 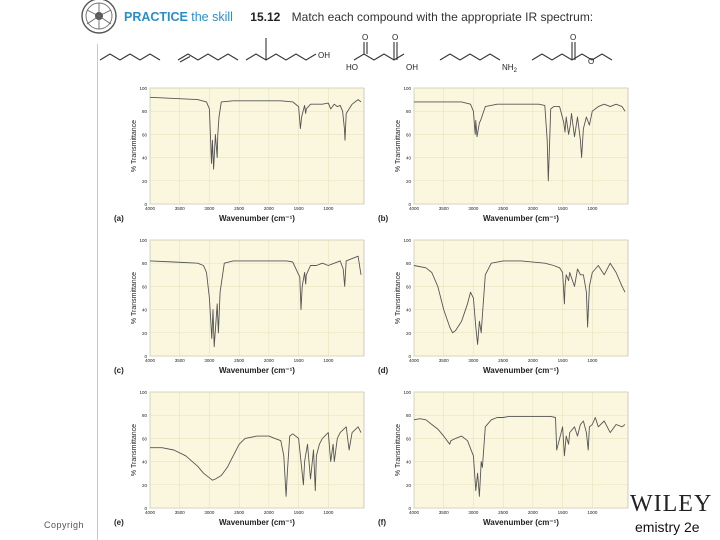 I want to click on nh2-label: NH2, so click(x=510, y=68).